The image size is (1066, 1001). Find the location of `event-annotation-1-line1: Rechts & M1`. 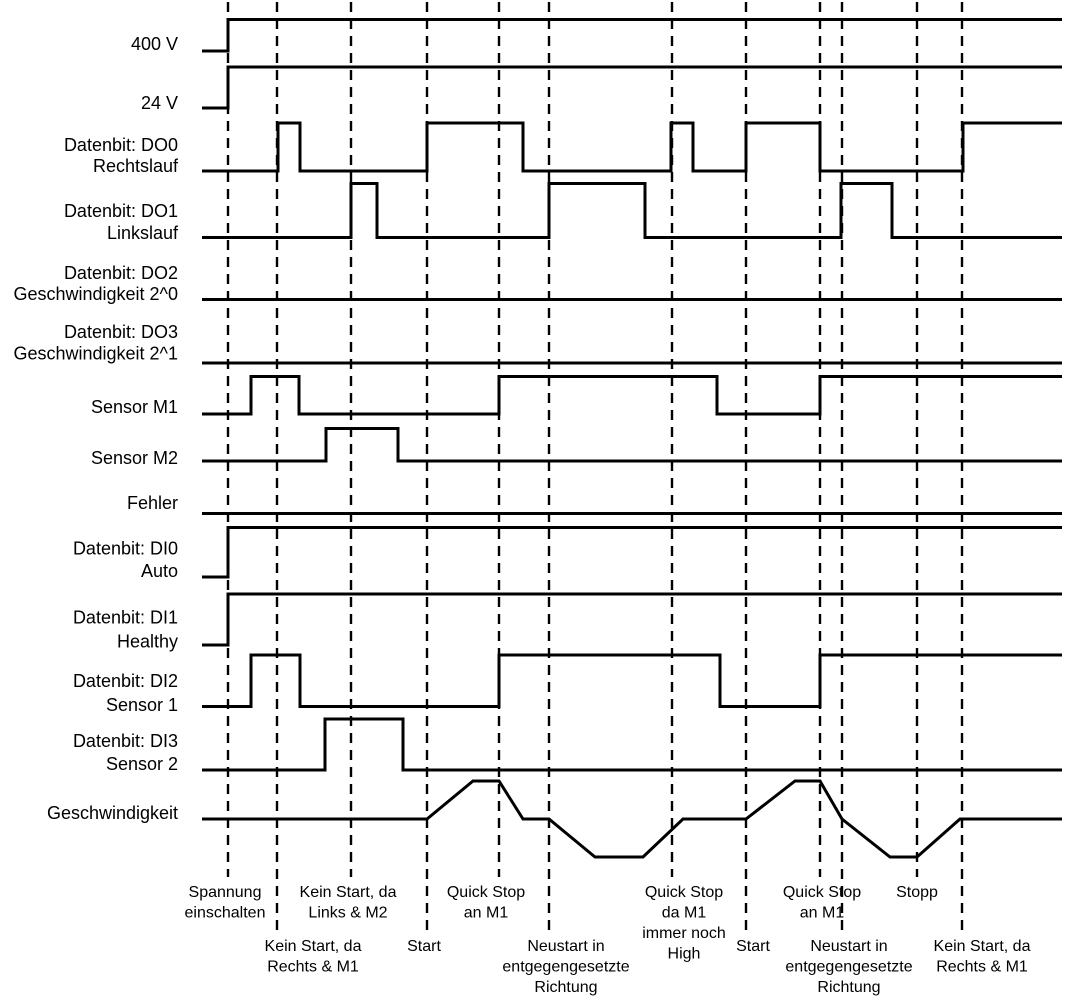

event-annotation-1-line1: Rechts & M1 is located at coordinates (313, 967).